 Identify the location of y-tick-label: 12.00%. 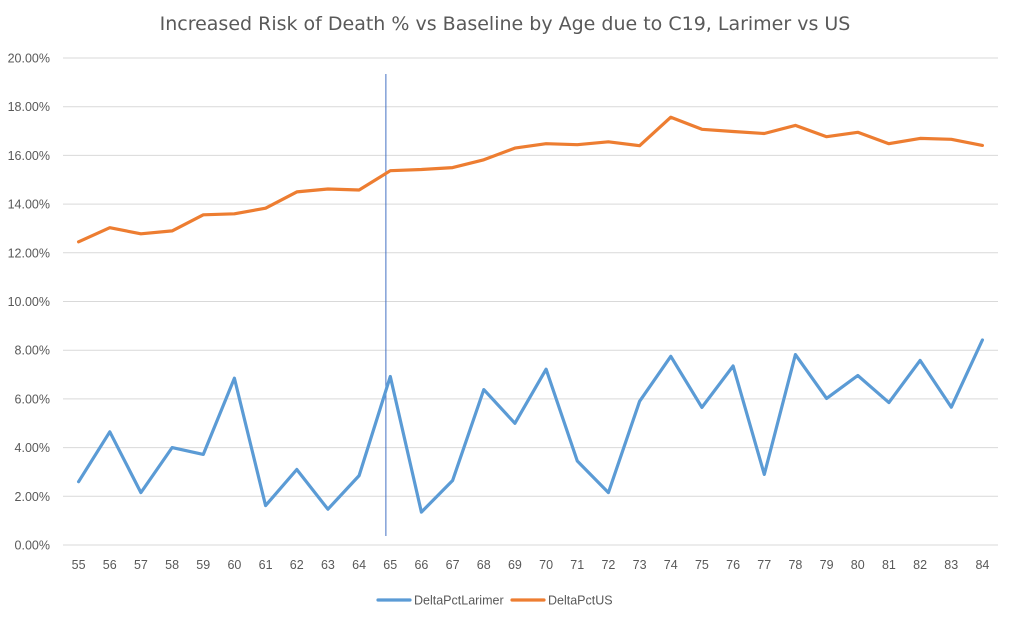
(29, 253).